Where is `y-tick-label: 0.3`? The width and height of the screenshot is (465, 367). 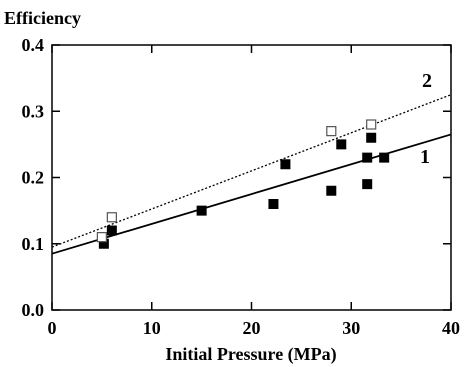
y-tick-label: 0.3 is located at coordinates (33, 111).